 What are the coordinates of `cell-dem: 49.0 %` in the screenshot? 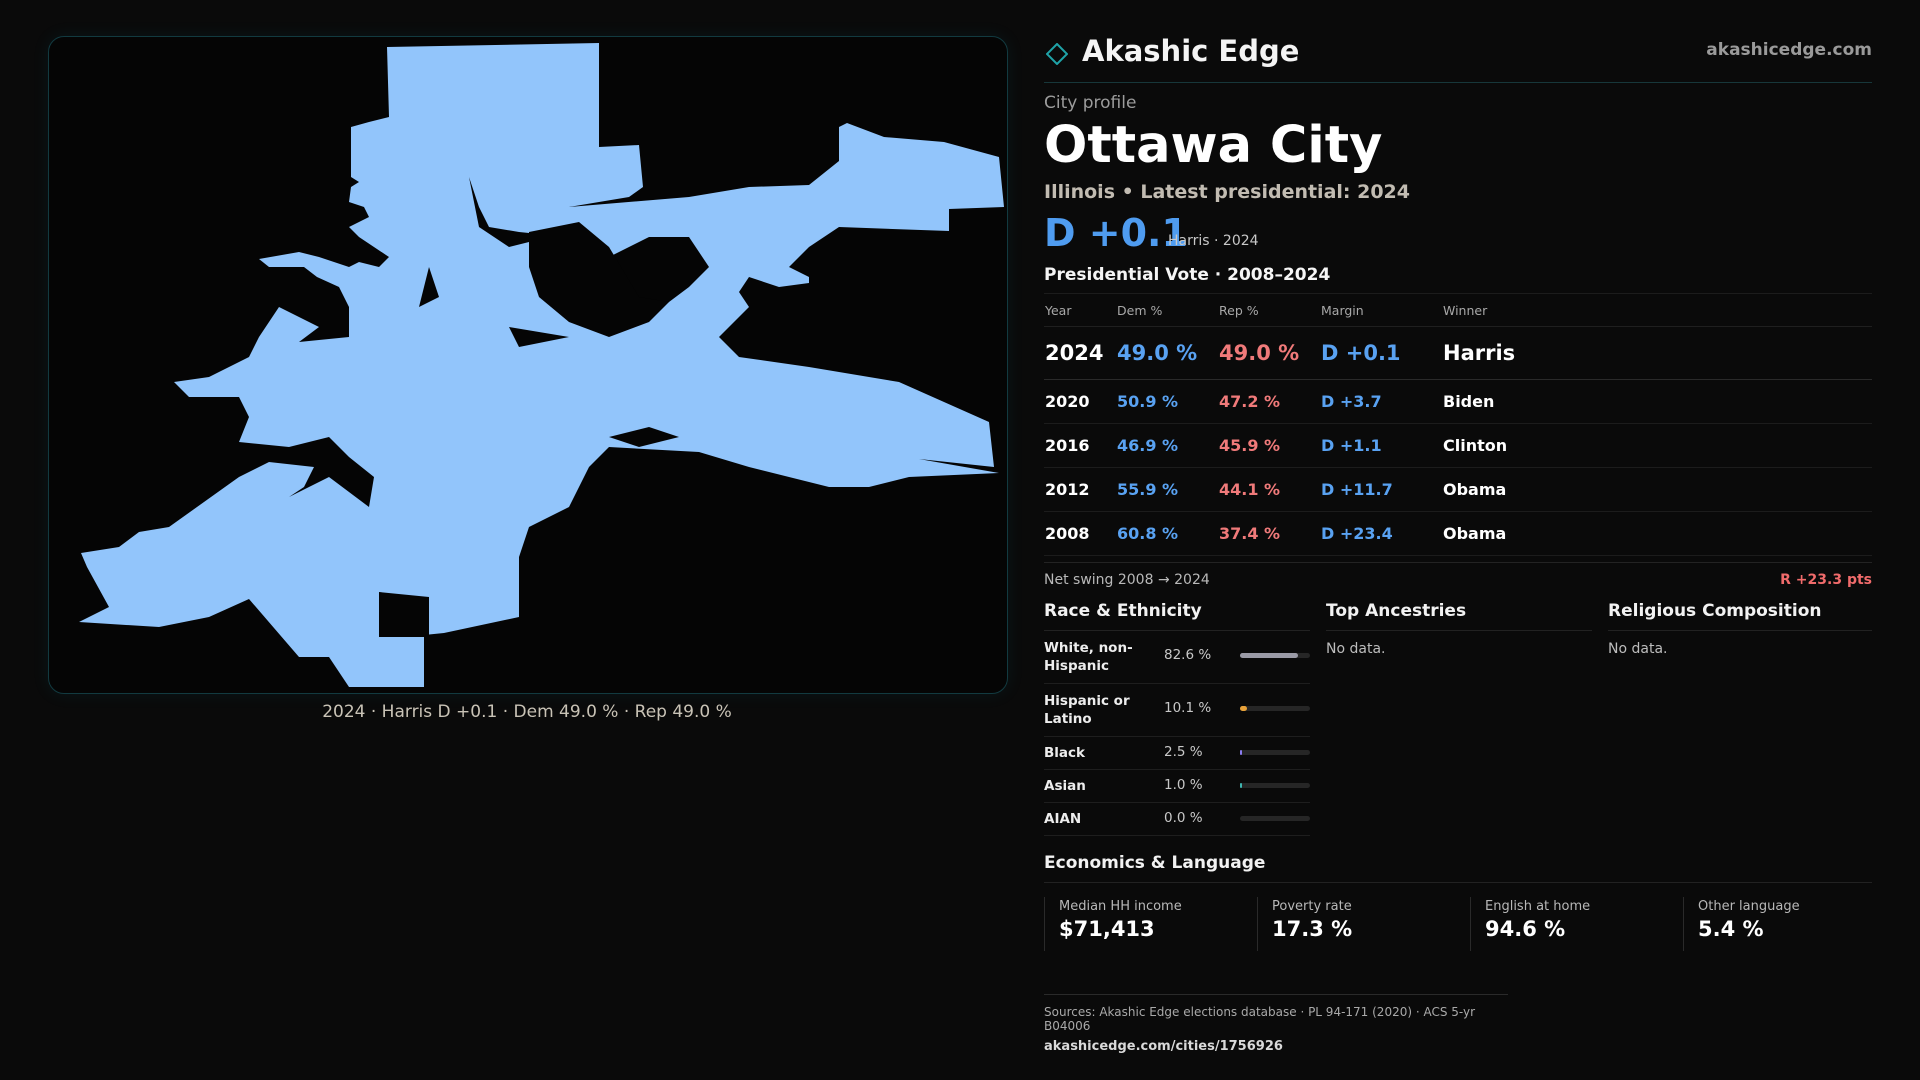 It's located at (1167, 353).